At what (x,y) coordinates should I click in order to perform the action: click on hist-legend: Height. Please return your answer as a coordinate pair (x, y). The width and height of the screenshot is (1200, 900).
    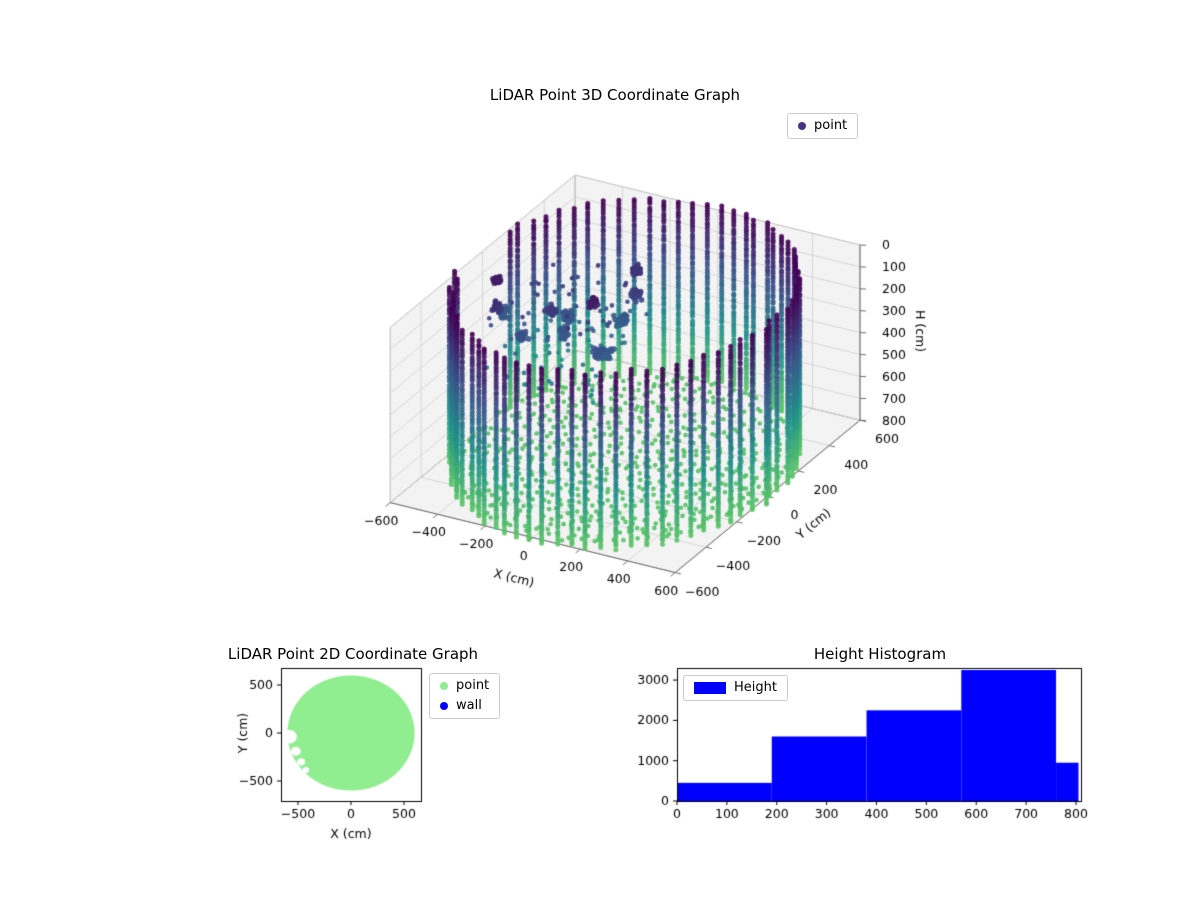
    Looking at the image, I should click on (735, 688).